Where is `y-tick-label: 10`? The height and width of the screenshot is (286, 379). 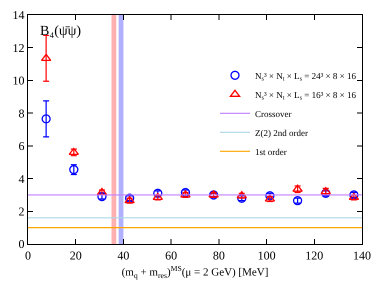
y-tick-label: 10 is located at coordinates (18, 81).